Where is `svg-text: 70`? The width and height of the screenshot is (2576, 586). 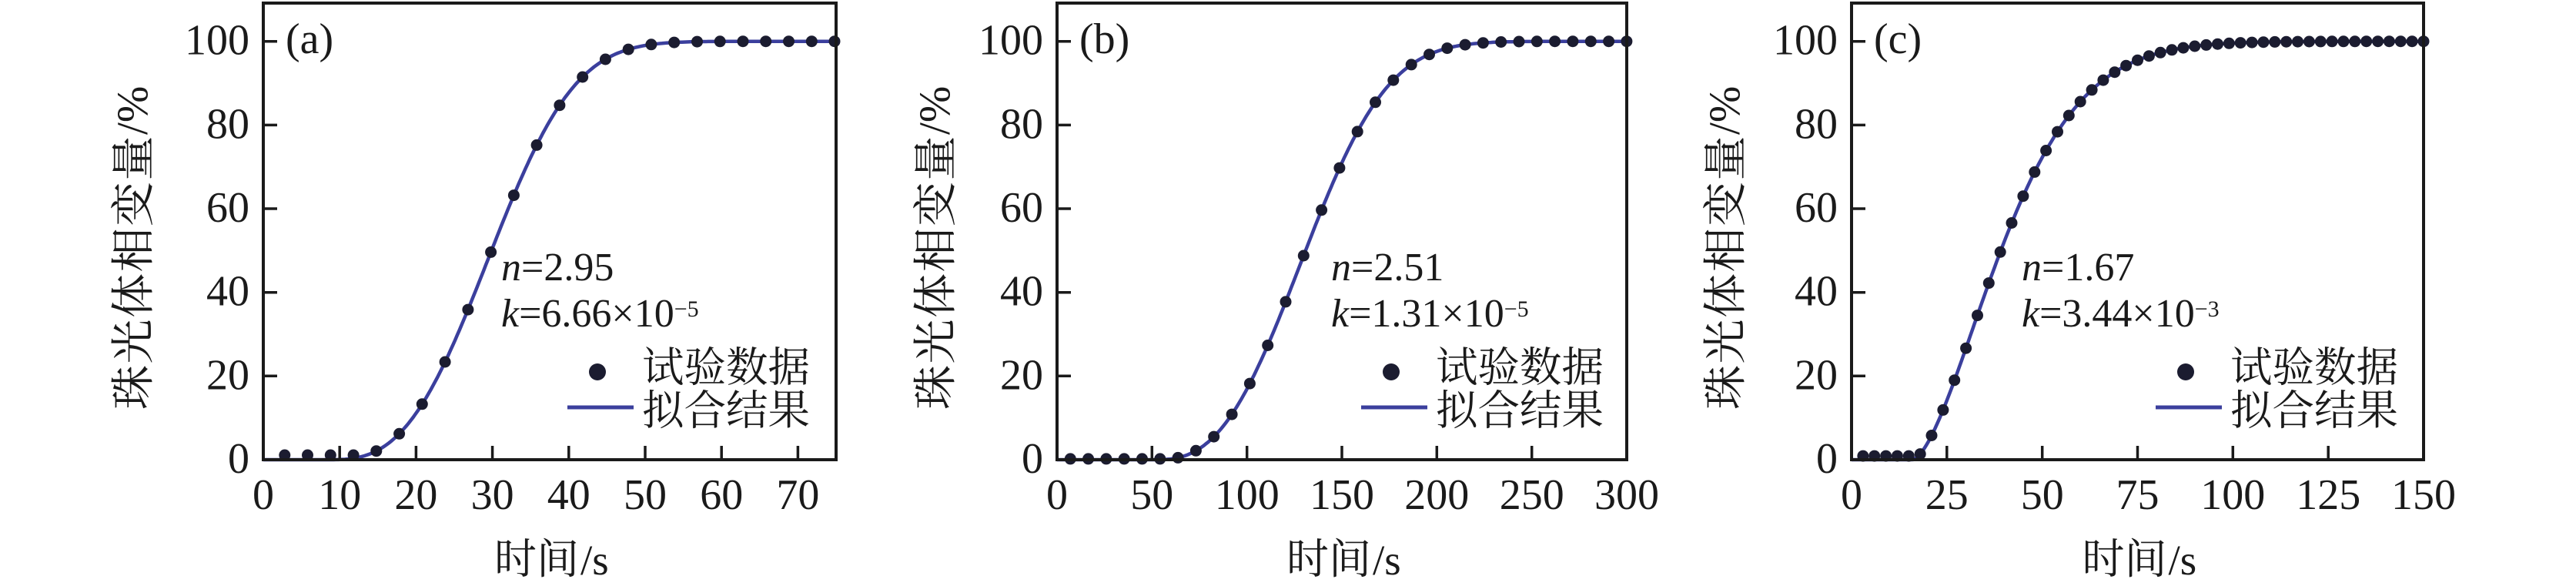
svg-text: 70 is located at coordinates (798, 495).